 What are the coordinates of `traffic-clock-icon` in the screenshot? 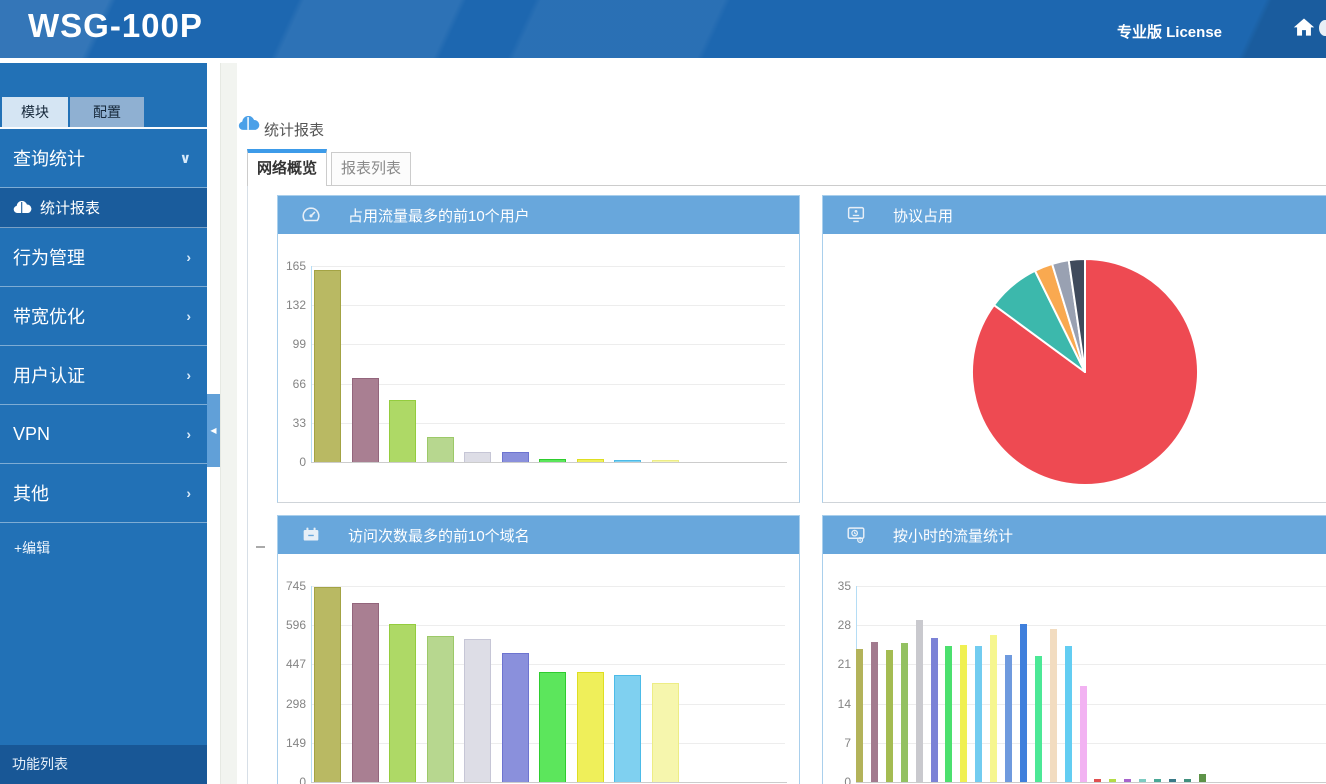 It's located at (856, 535).